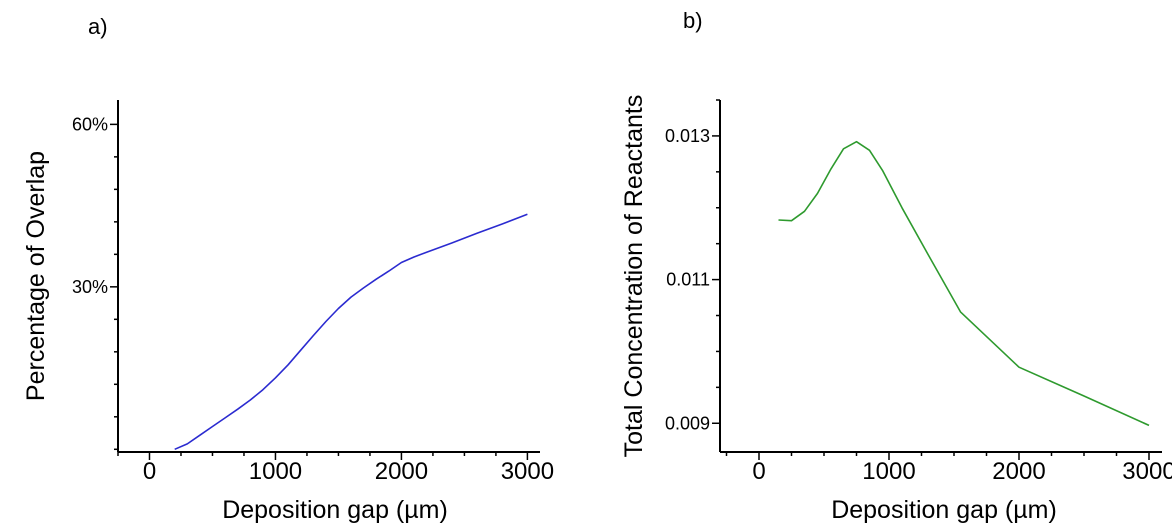 The height and width of the screenshot is (530, 1172). I want to click on panel-a-x-tick-label: 0, so click(149, 471).